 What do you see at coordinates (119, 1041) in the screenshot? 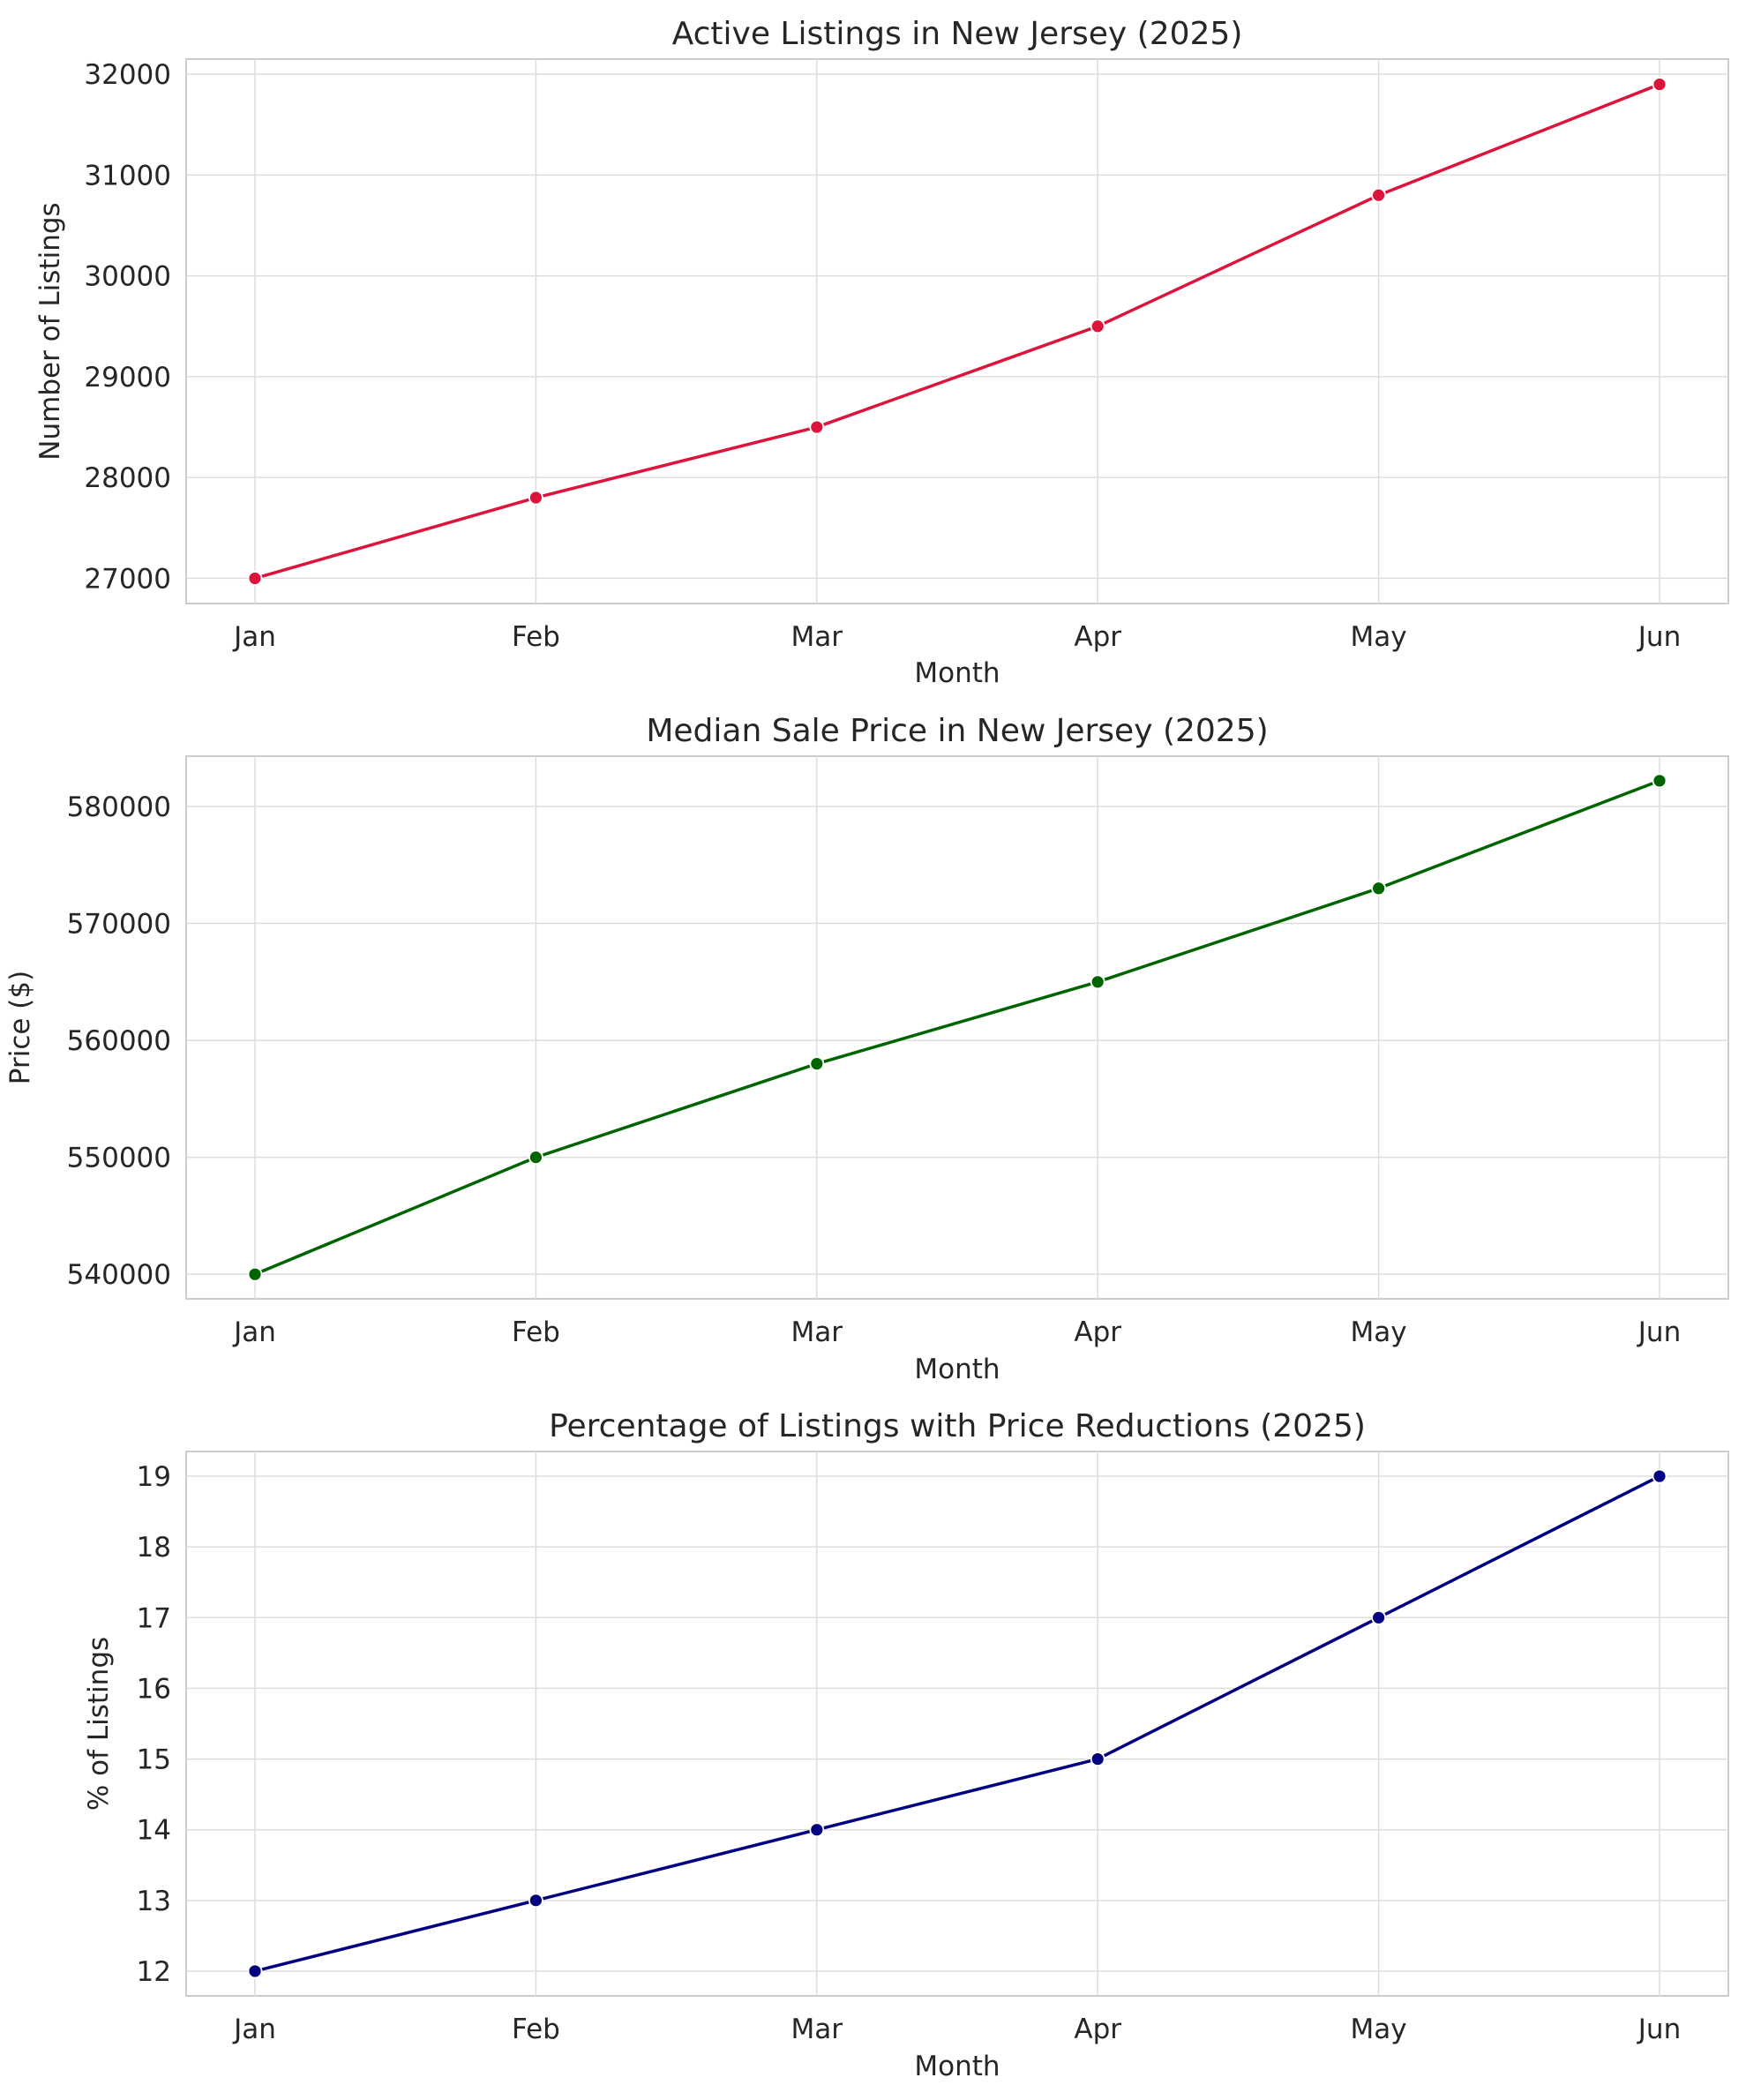
I see `y-tick-label: 560000` at bounding box center [119, 1041].